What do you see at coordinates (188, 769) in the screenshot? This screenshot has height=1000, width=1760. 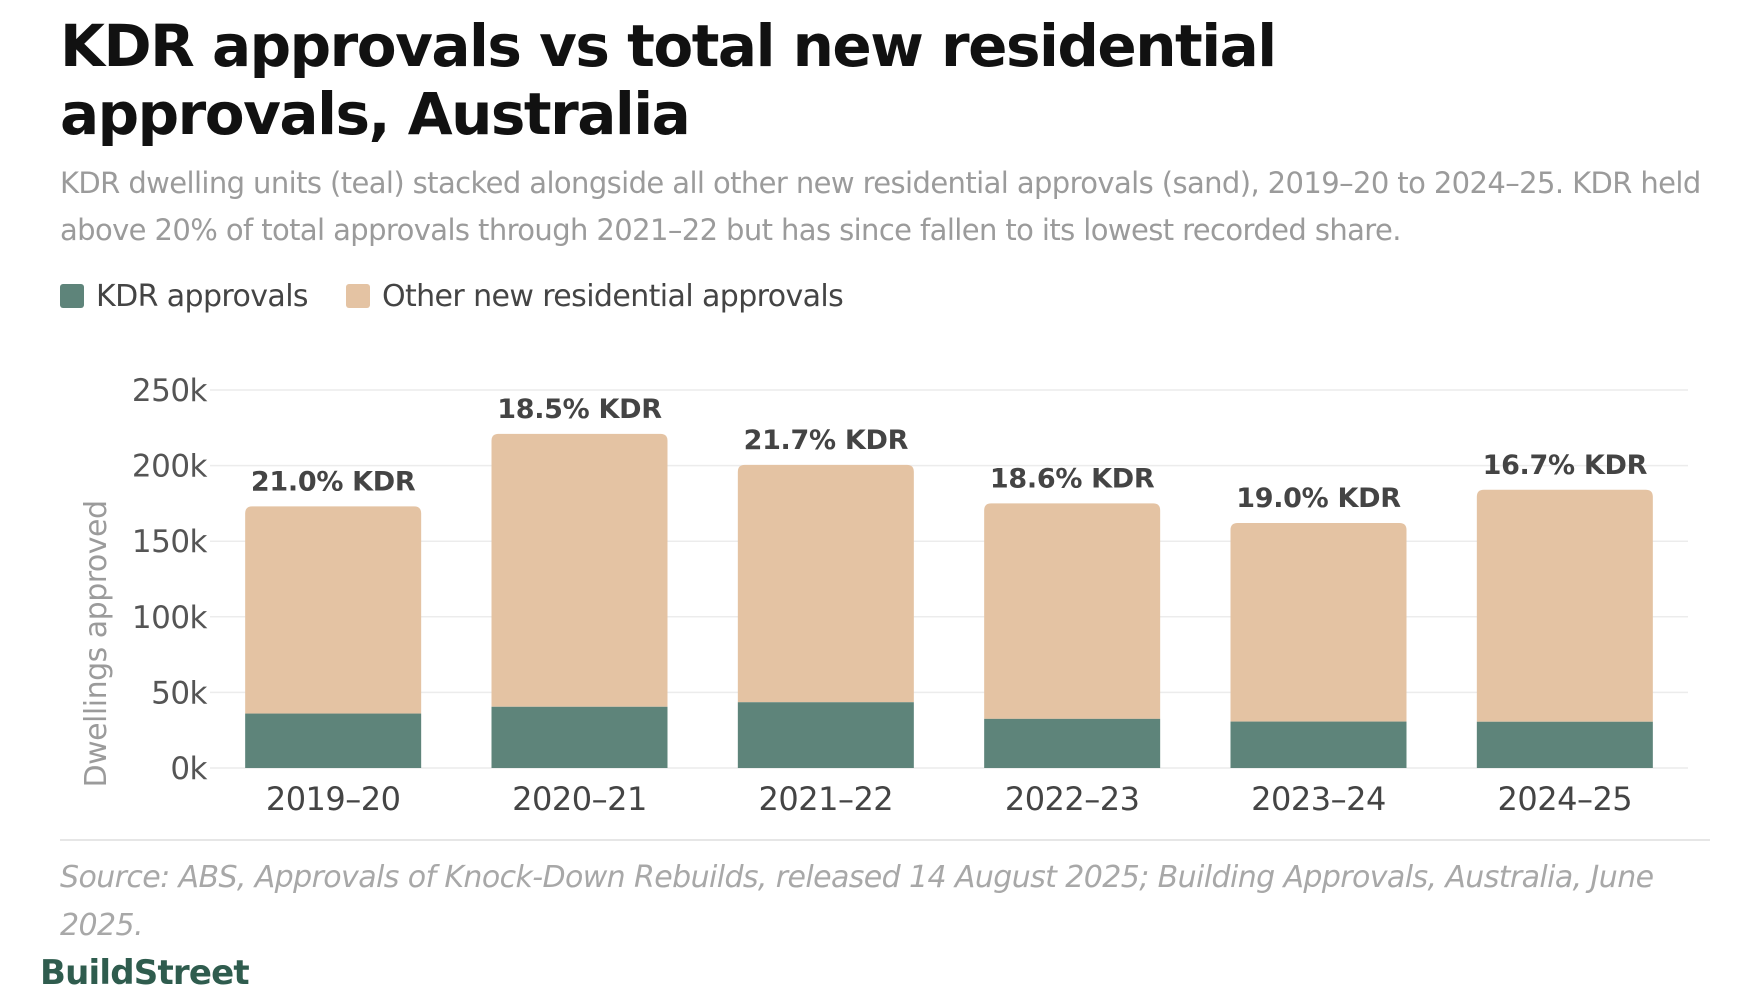 I see `y-tick-label: 0k` at bounding box center [188, 769].